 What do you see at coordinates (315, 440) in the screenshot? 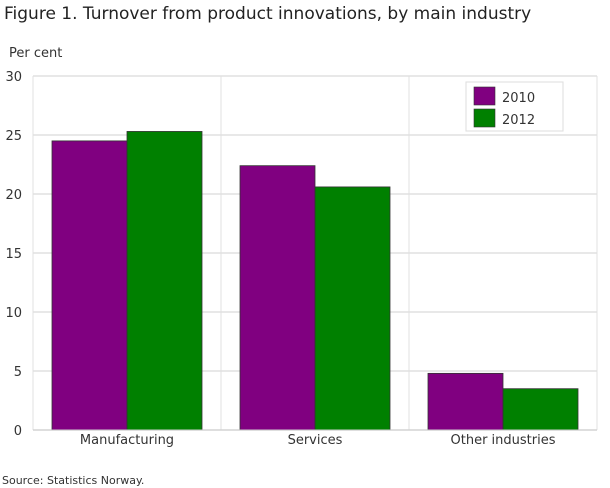
I see `x-tick-label: Services` at bounding box center [315, 440].